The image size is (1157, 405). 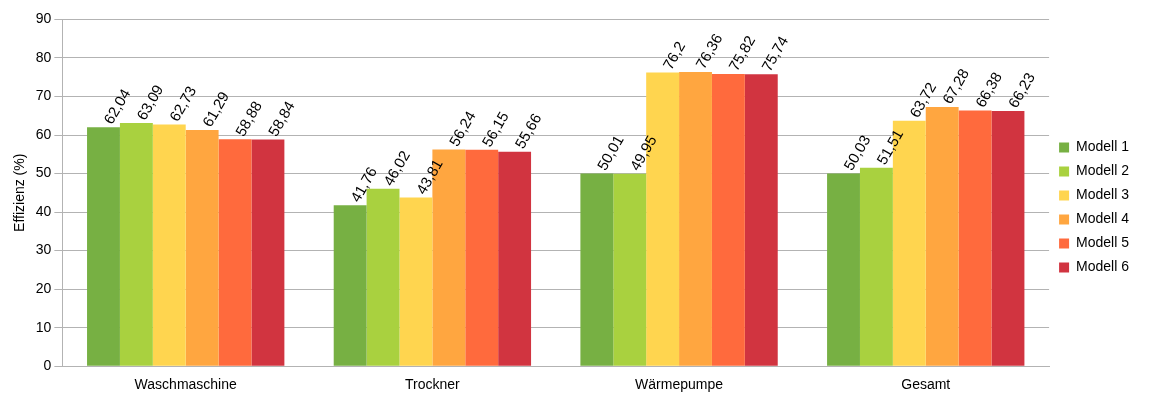 What do you see at coordinates (43, 56) in the screenshot?
I see `y-tick-label: 80` at bounding box center [43, 56].